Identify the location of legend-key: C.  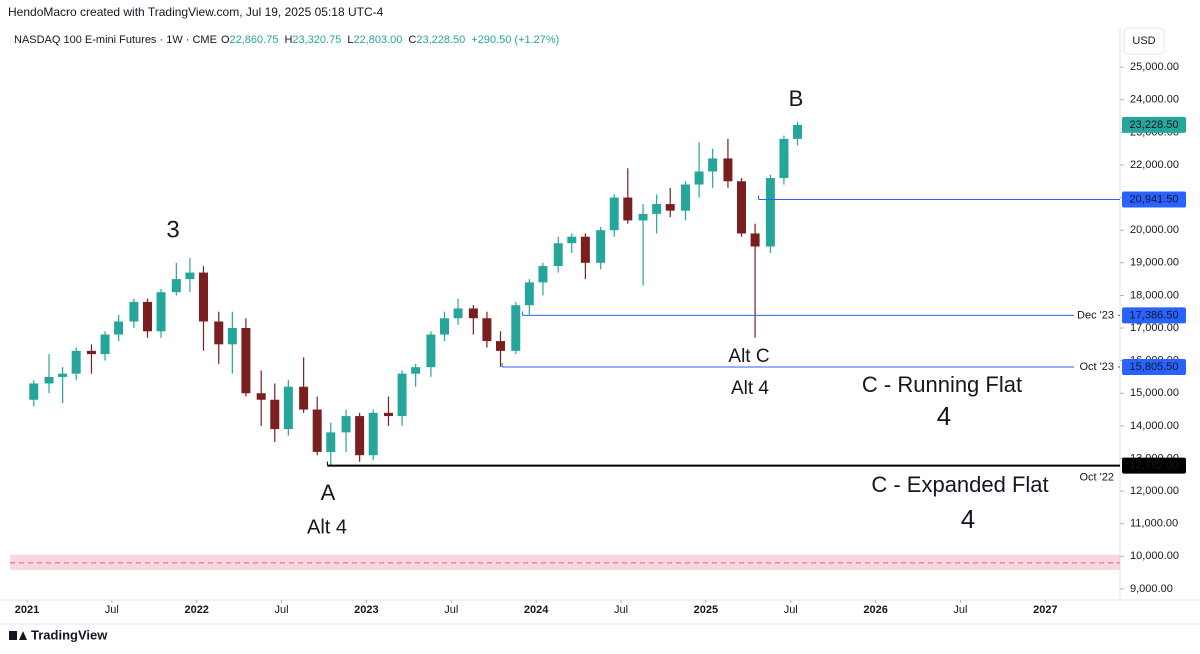
(412, 40).